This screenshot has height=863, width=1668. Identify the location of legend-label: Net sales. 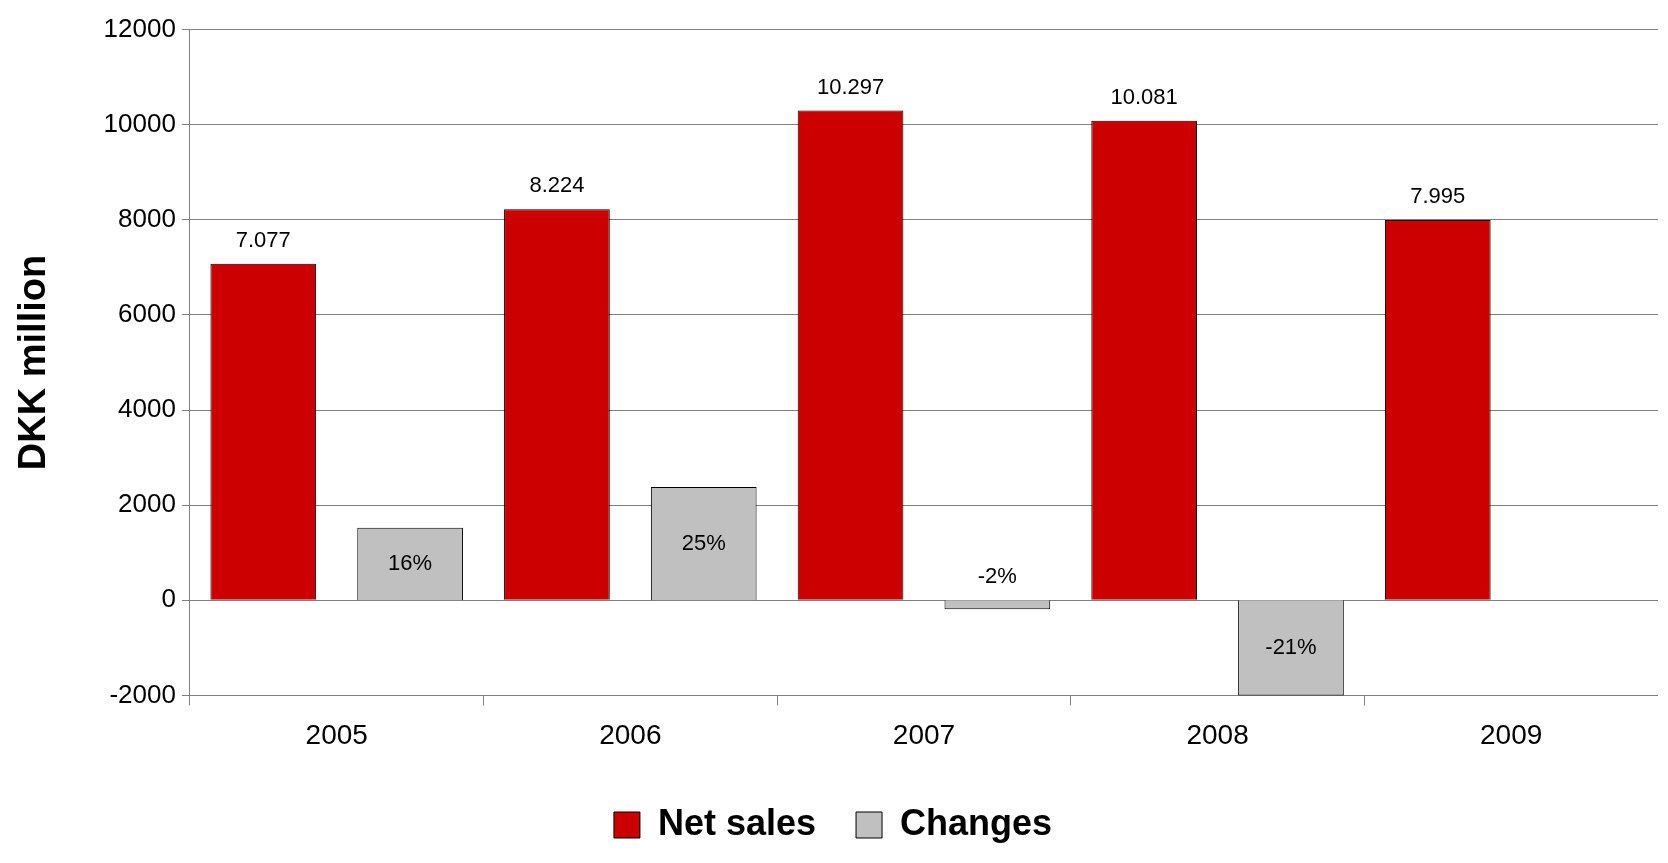
(737, 822).